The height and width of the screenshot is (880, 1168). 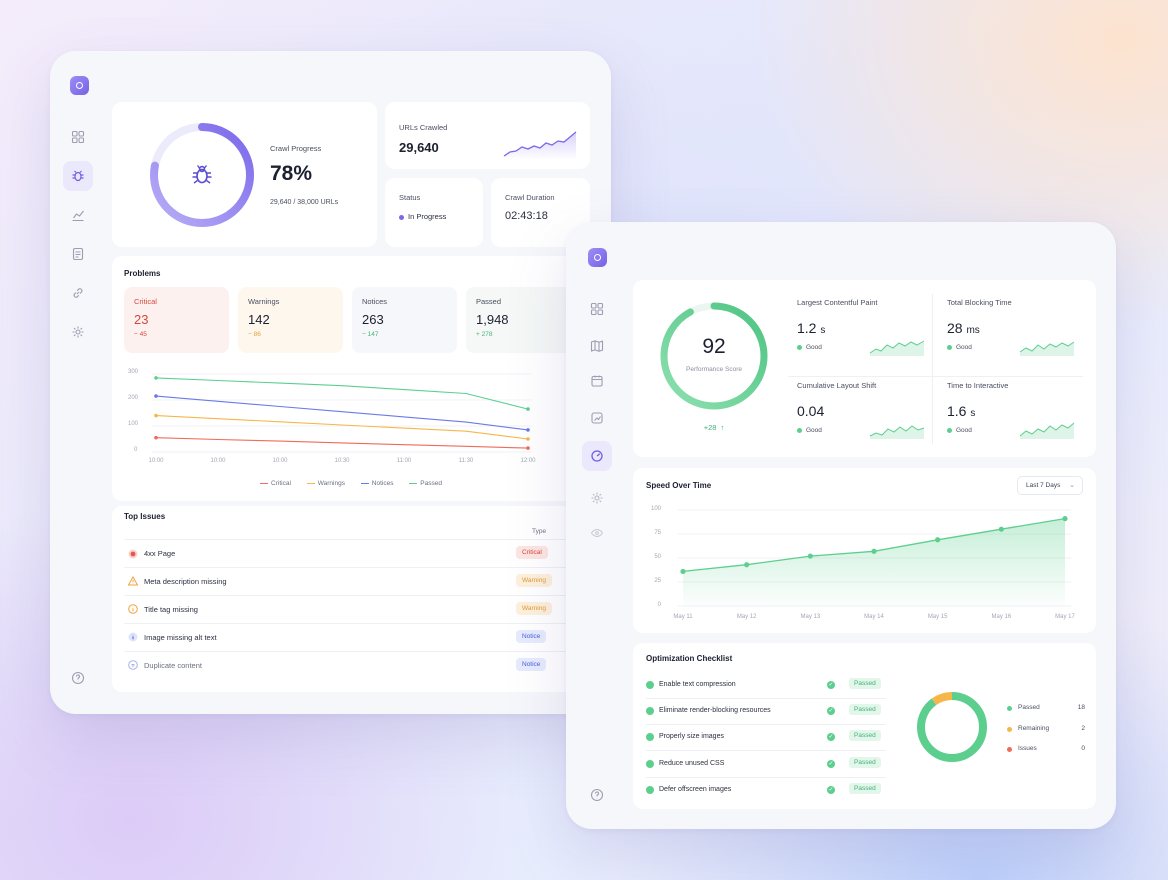 What do you see at coordinates (351, 553) in the screenshot?
I see `issue-row: 4xx Page Critical` at bounding box center [351, 553].